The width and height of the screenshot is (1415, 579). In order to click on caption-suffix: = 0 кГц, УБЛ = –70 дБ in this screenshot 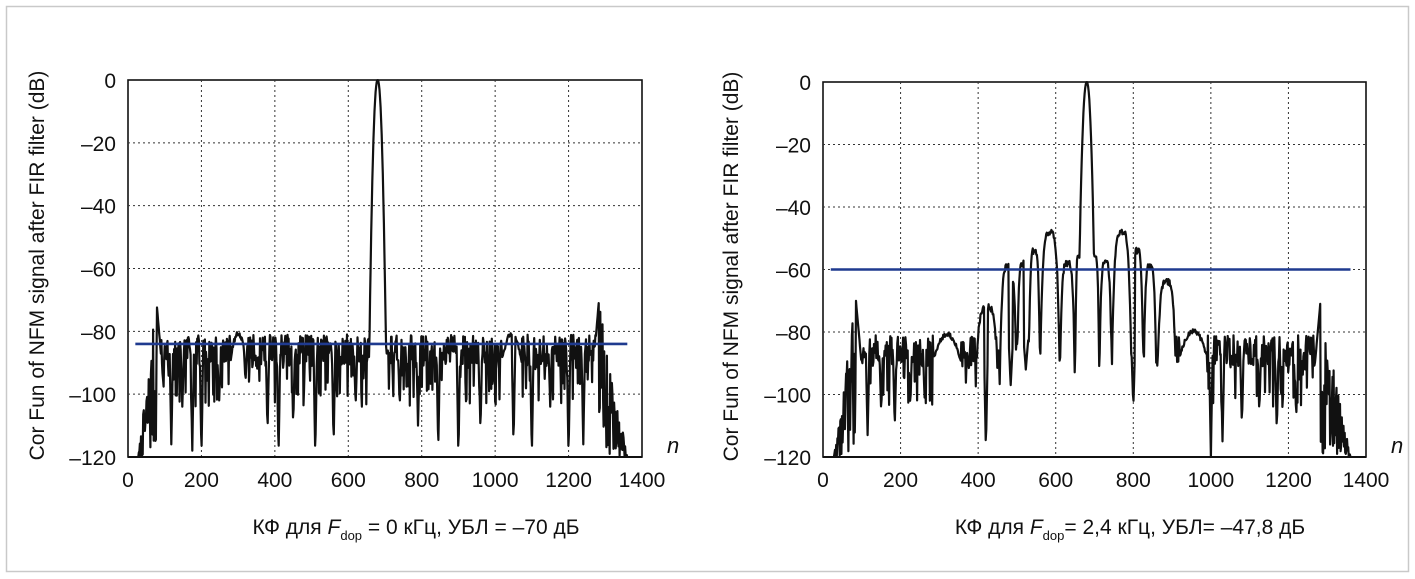, I will do `click(470, 527)`.